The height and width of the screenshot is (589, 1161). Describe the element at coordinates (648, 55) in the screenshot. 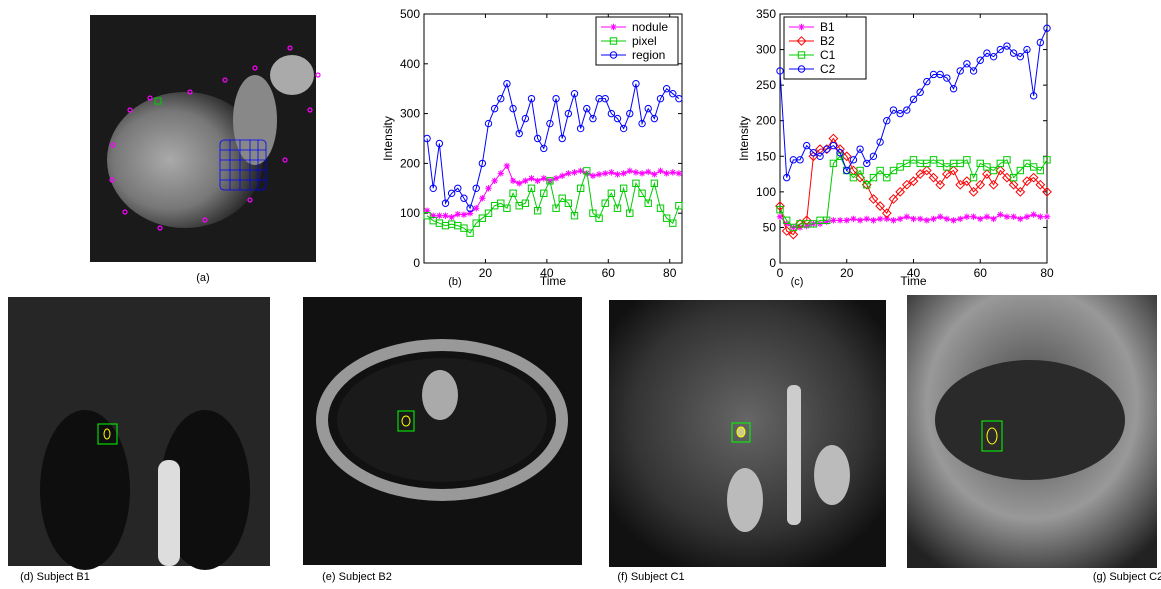

I see `legend-label: region` at that location.